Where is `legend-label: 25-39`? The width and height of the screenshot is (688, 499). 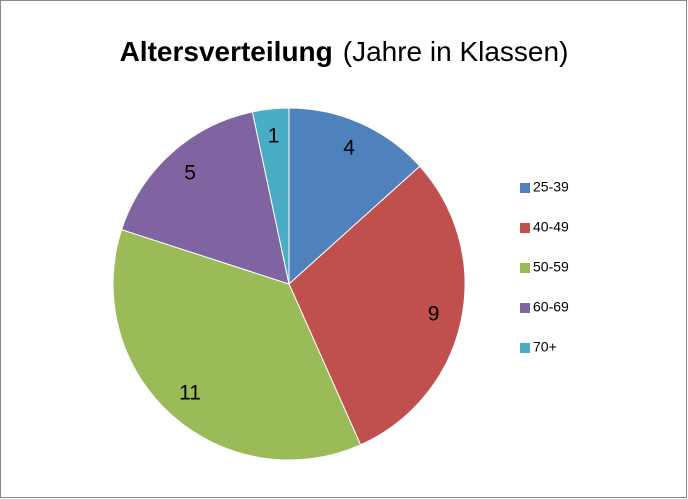
legend-label: 25-39 is located at coordinates (551, 187).